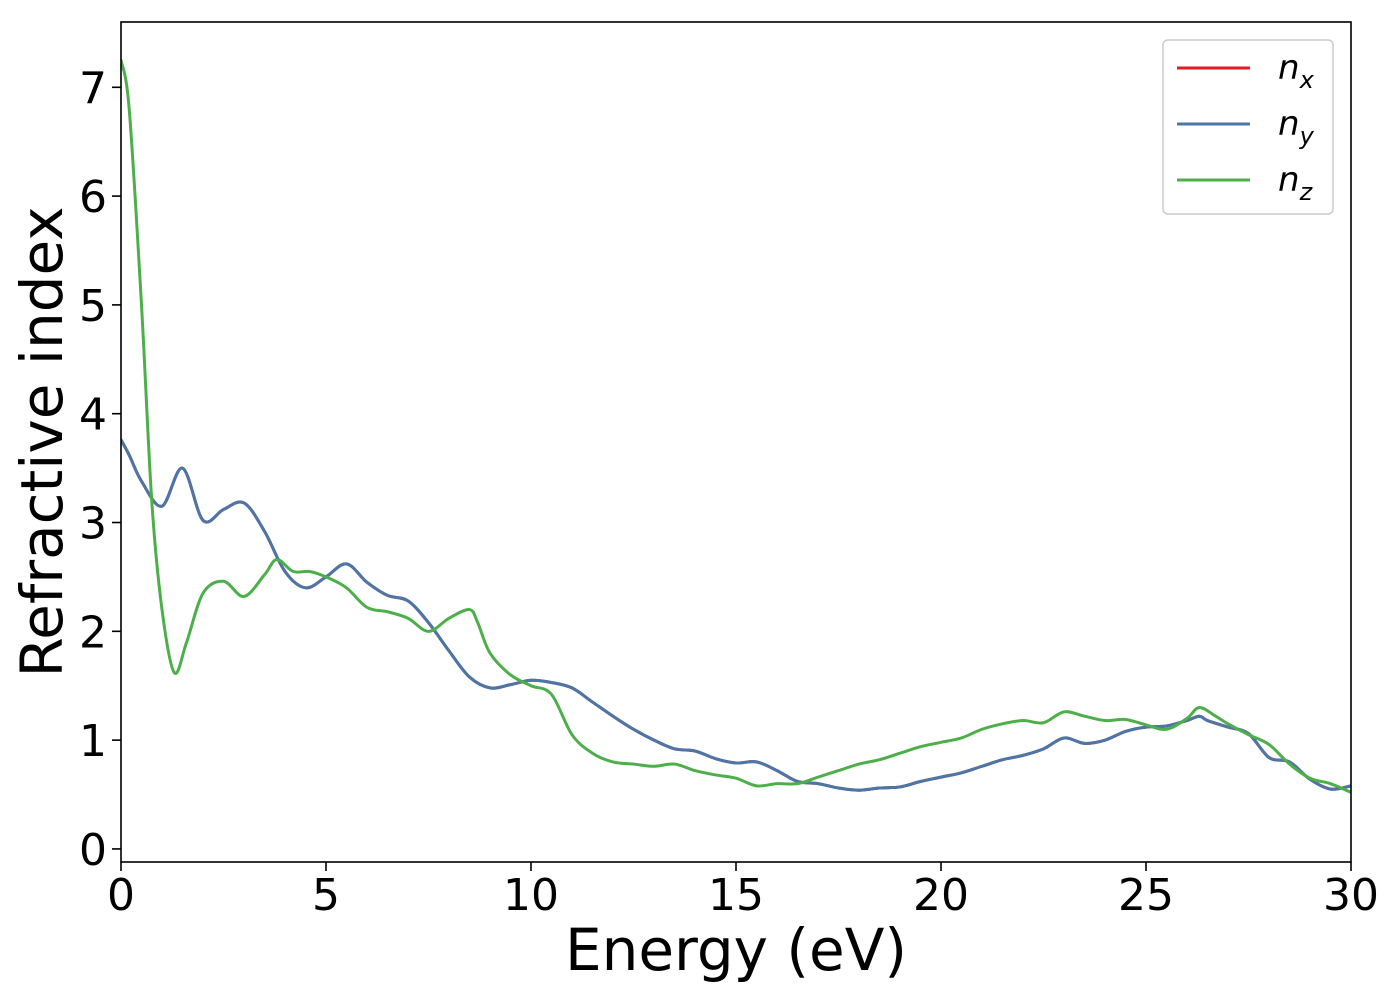  What do you see at coordinates (1146, 895) in the screenshot?
I see `x-tick-label: 25` at bounding box center [1146, 895].